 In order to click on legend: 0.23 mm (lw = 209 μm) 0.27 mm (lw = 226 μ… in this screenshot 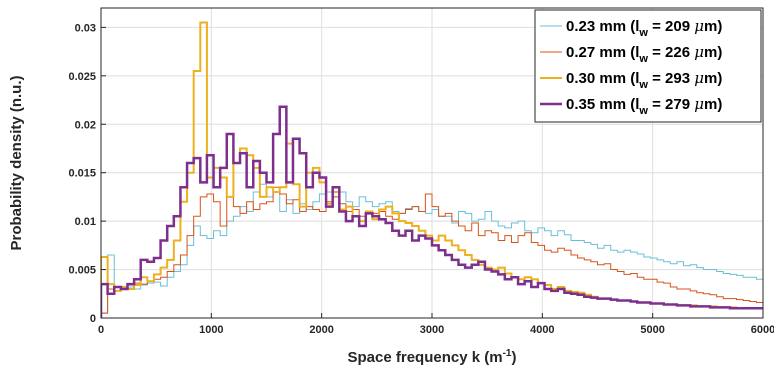, I will do `click(648, 66)`.